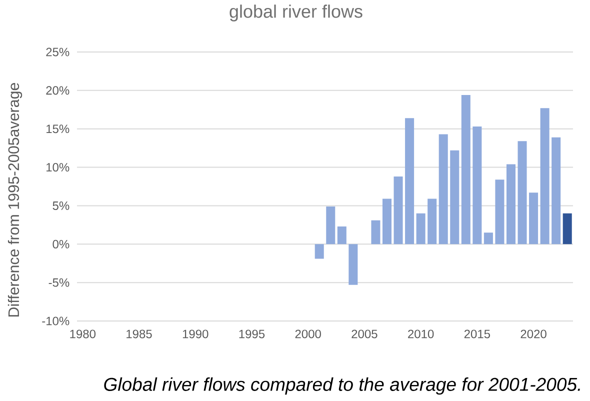 The image size is (590, 401). I want to click on y-tick-label: 15%, so click(58, 129).